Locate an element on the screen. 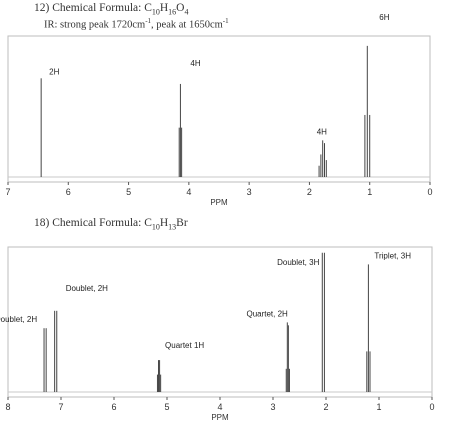 Image resolution: width=462 pixels, height=431 pixels. ir-sup-1: -1 is located at coordinates (148, 21).